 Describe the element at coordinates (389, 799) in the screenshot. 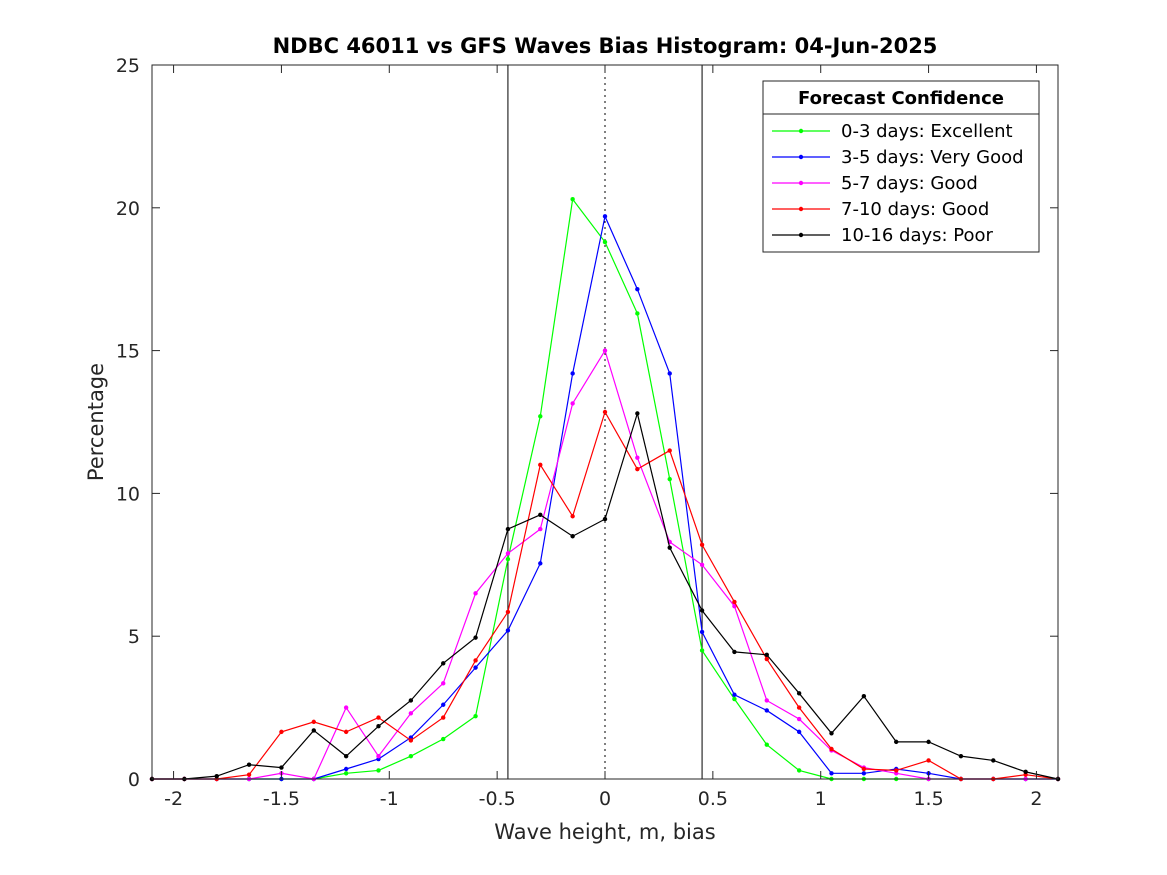

I see `x-tick-label: -1` at that location.